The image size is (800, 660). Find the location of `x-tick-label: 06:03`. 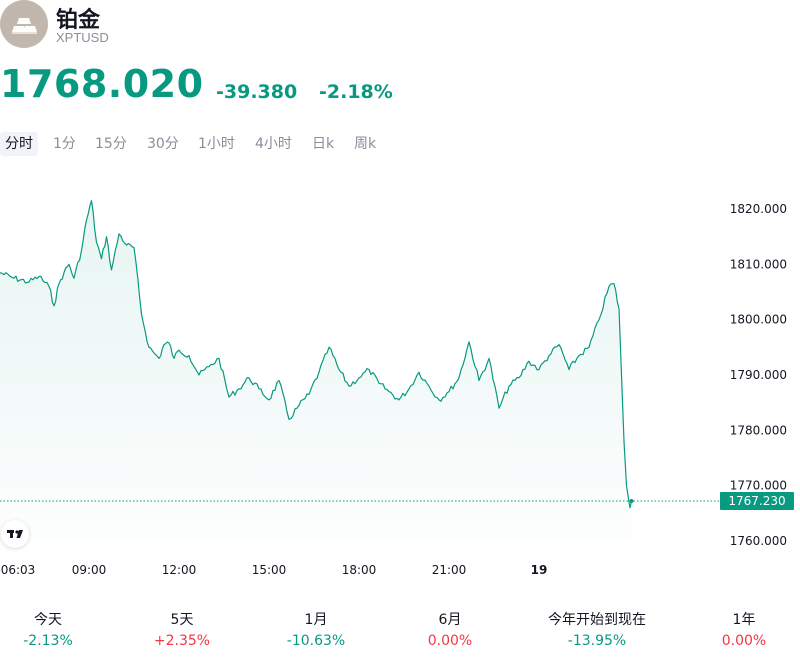

x-tick-label: 06:03 is located at coordinates (18, 570).